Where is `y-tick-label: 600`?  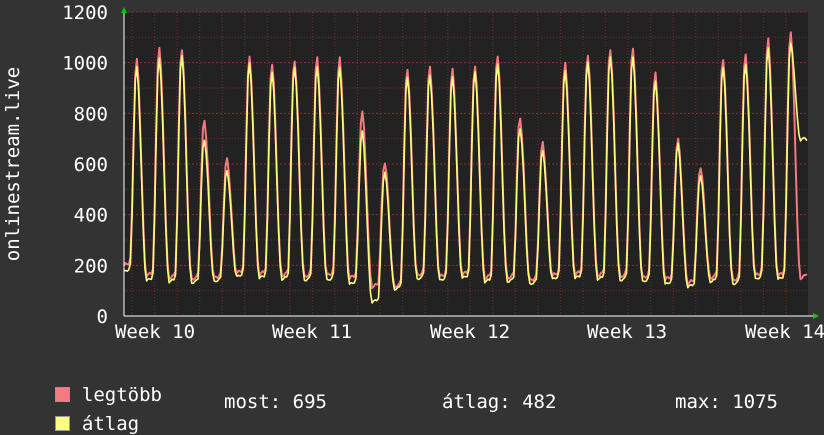
y-tick-label: 600 is located at coordinates (91, 165).